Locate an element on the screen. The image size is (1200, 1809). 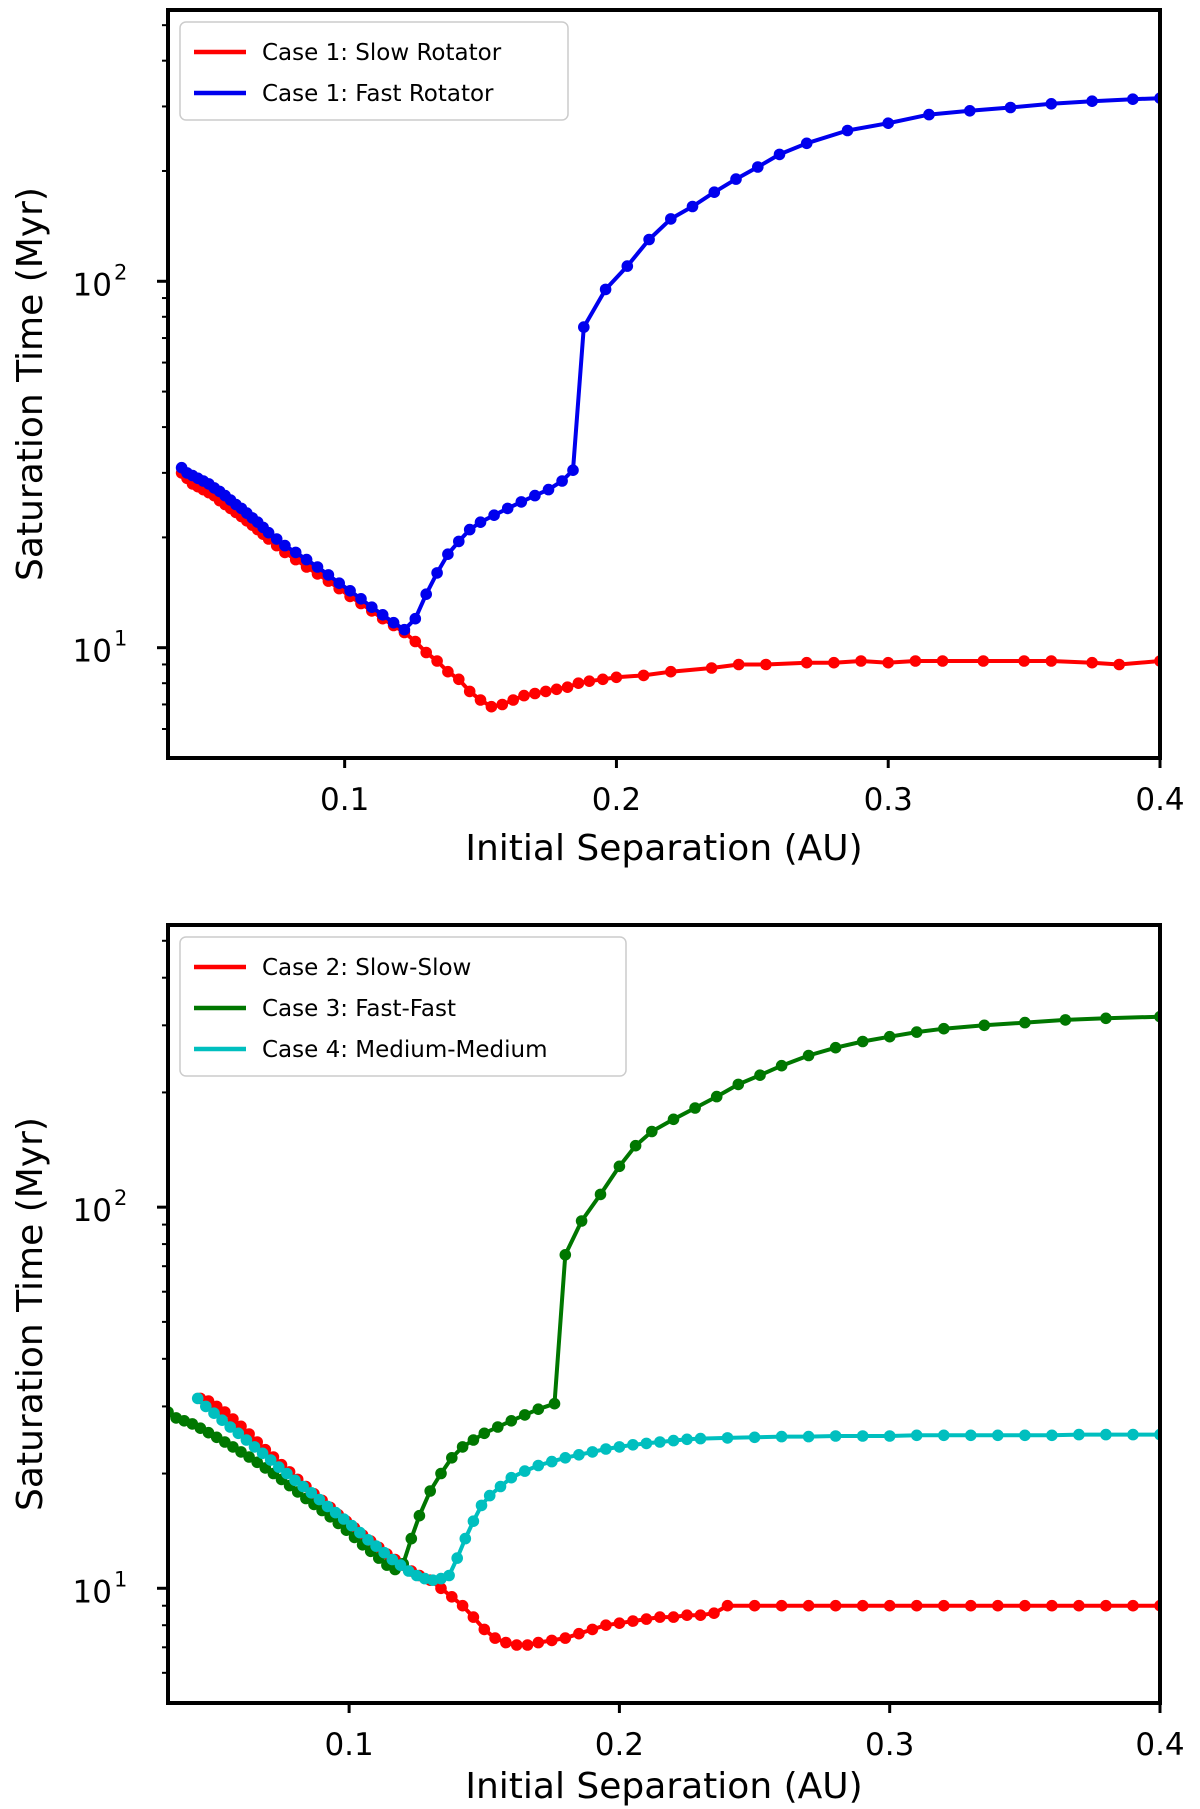
x-tick-label: 0.2 is located at coordinates (619, 1745).